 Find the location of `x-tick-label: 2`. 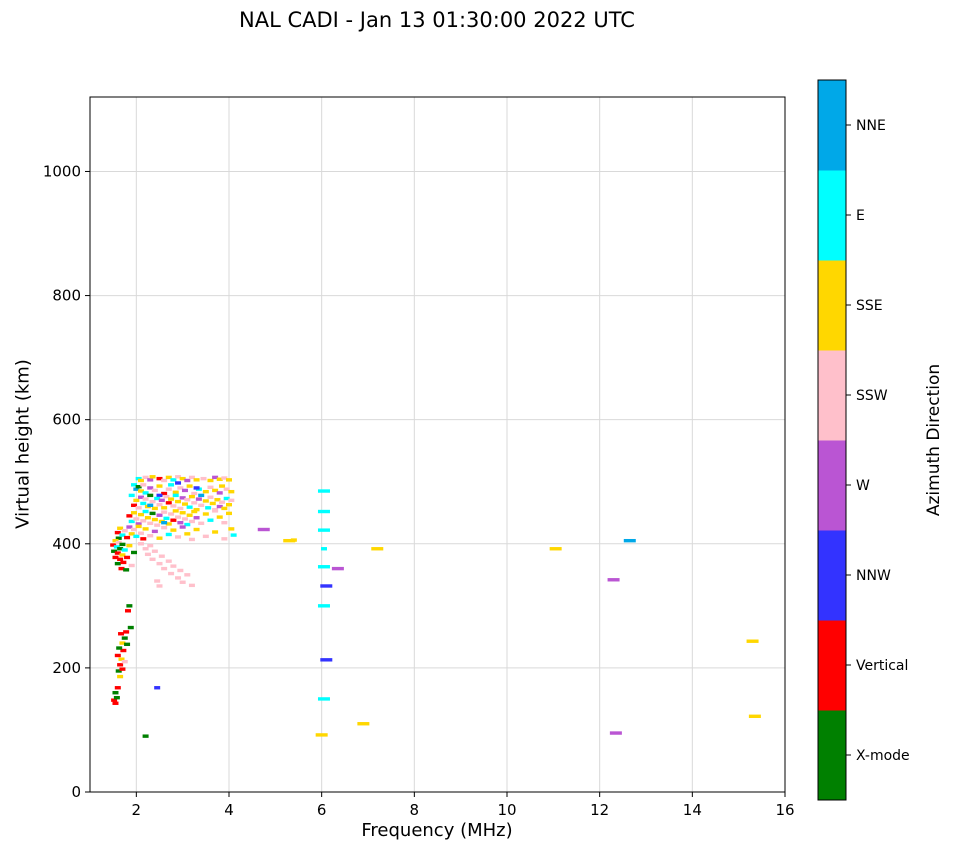

x-tick-label: 2 is located at coordinates (137, 810).